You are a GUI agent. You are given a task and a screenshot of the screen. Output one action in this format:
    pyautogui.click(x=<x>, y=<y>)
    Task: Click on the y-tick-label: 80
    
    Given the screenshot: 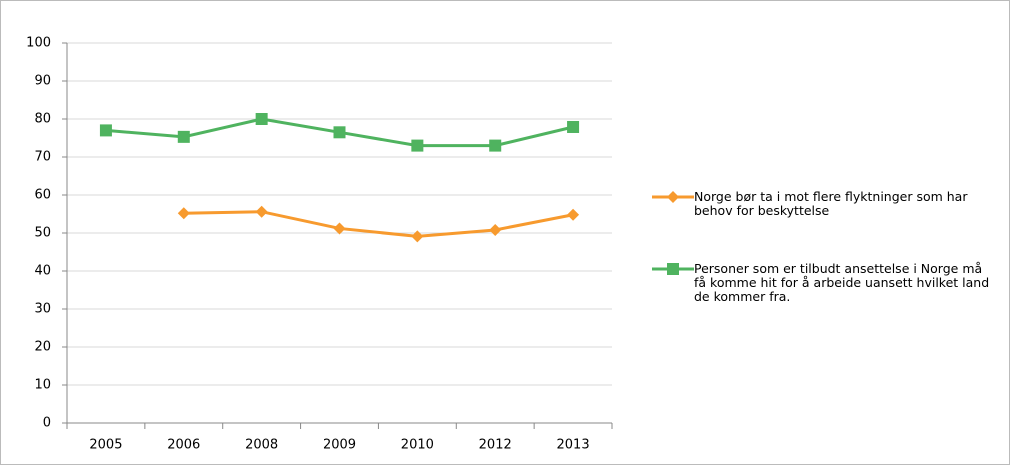 What is the action you would take?
    pyautogui.click(x=42, y=119)
    